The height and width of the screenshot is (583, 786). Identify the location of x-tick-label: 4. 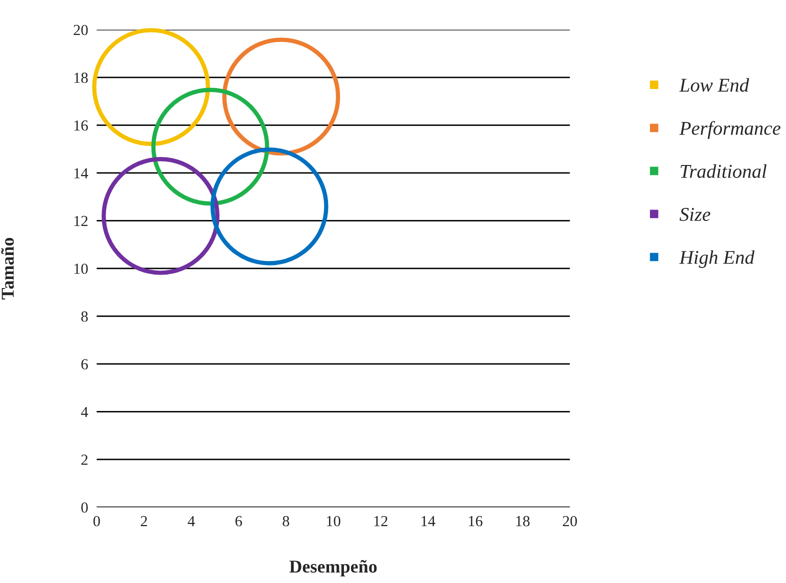
(191, 521).